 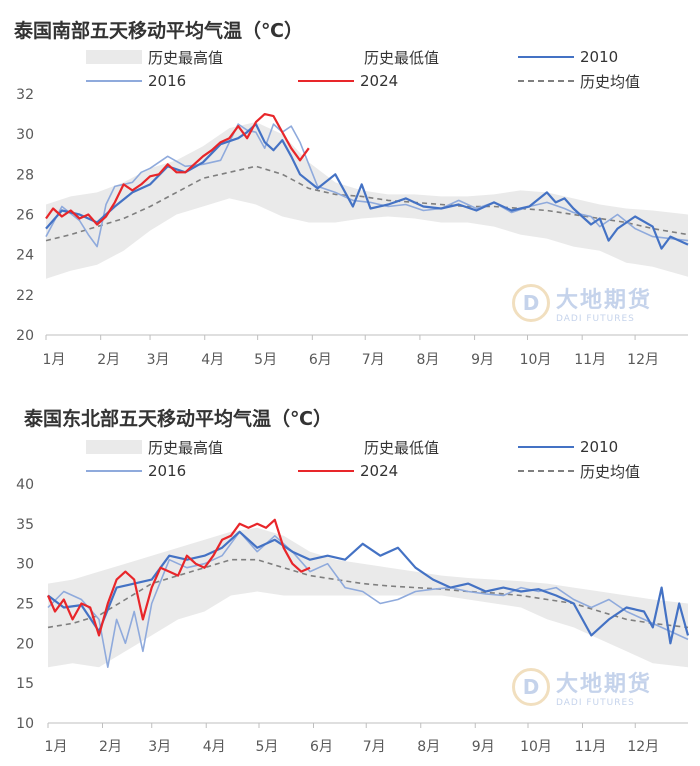 I want to click on chart-title: 泰国东北部五天移动平均气温（℃）, so click(x=178, y=419).